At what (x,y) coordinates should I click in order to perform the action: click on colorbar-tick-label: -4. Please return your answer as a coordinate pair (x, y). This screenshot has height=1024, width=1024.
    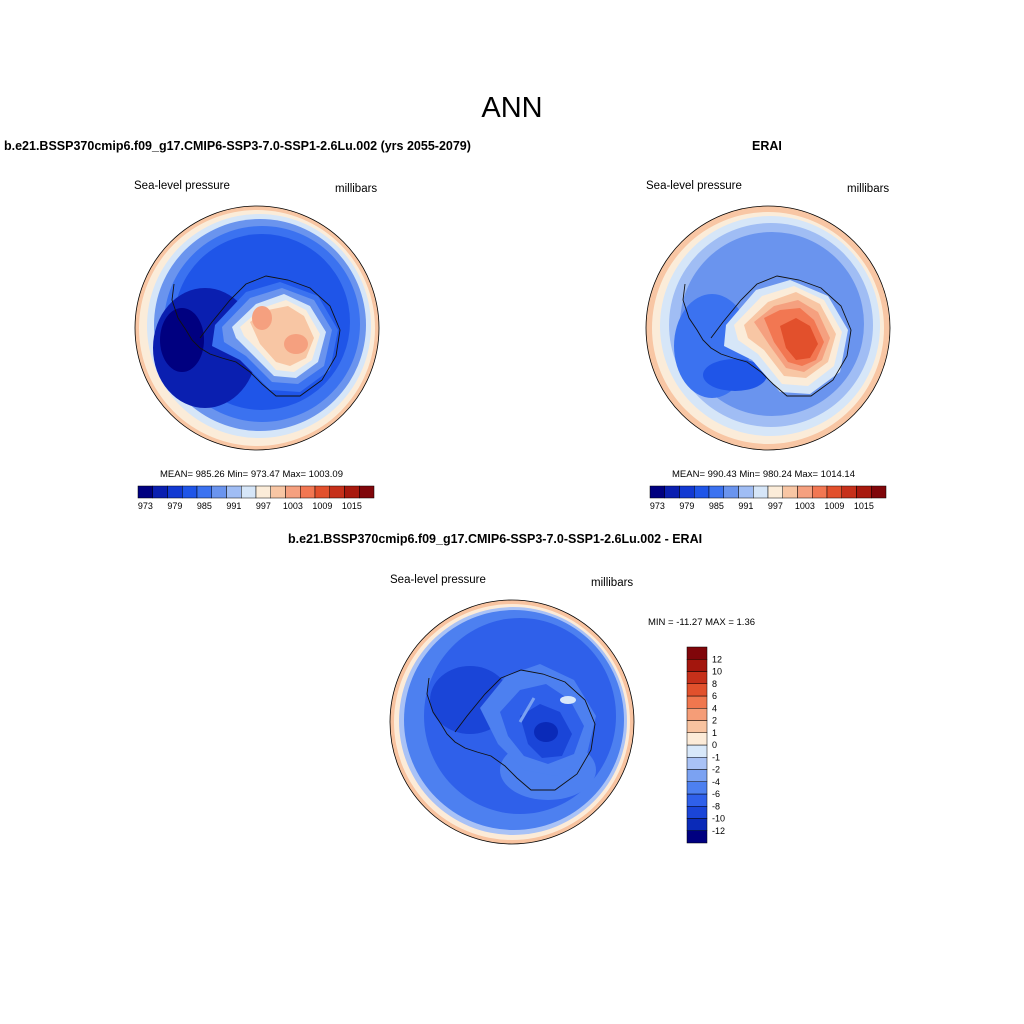
    Looking at the image, I should click on (716, 782).